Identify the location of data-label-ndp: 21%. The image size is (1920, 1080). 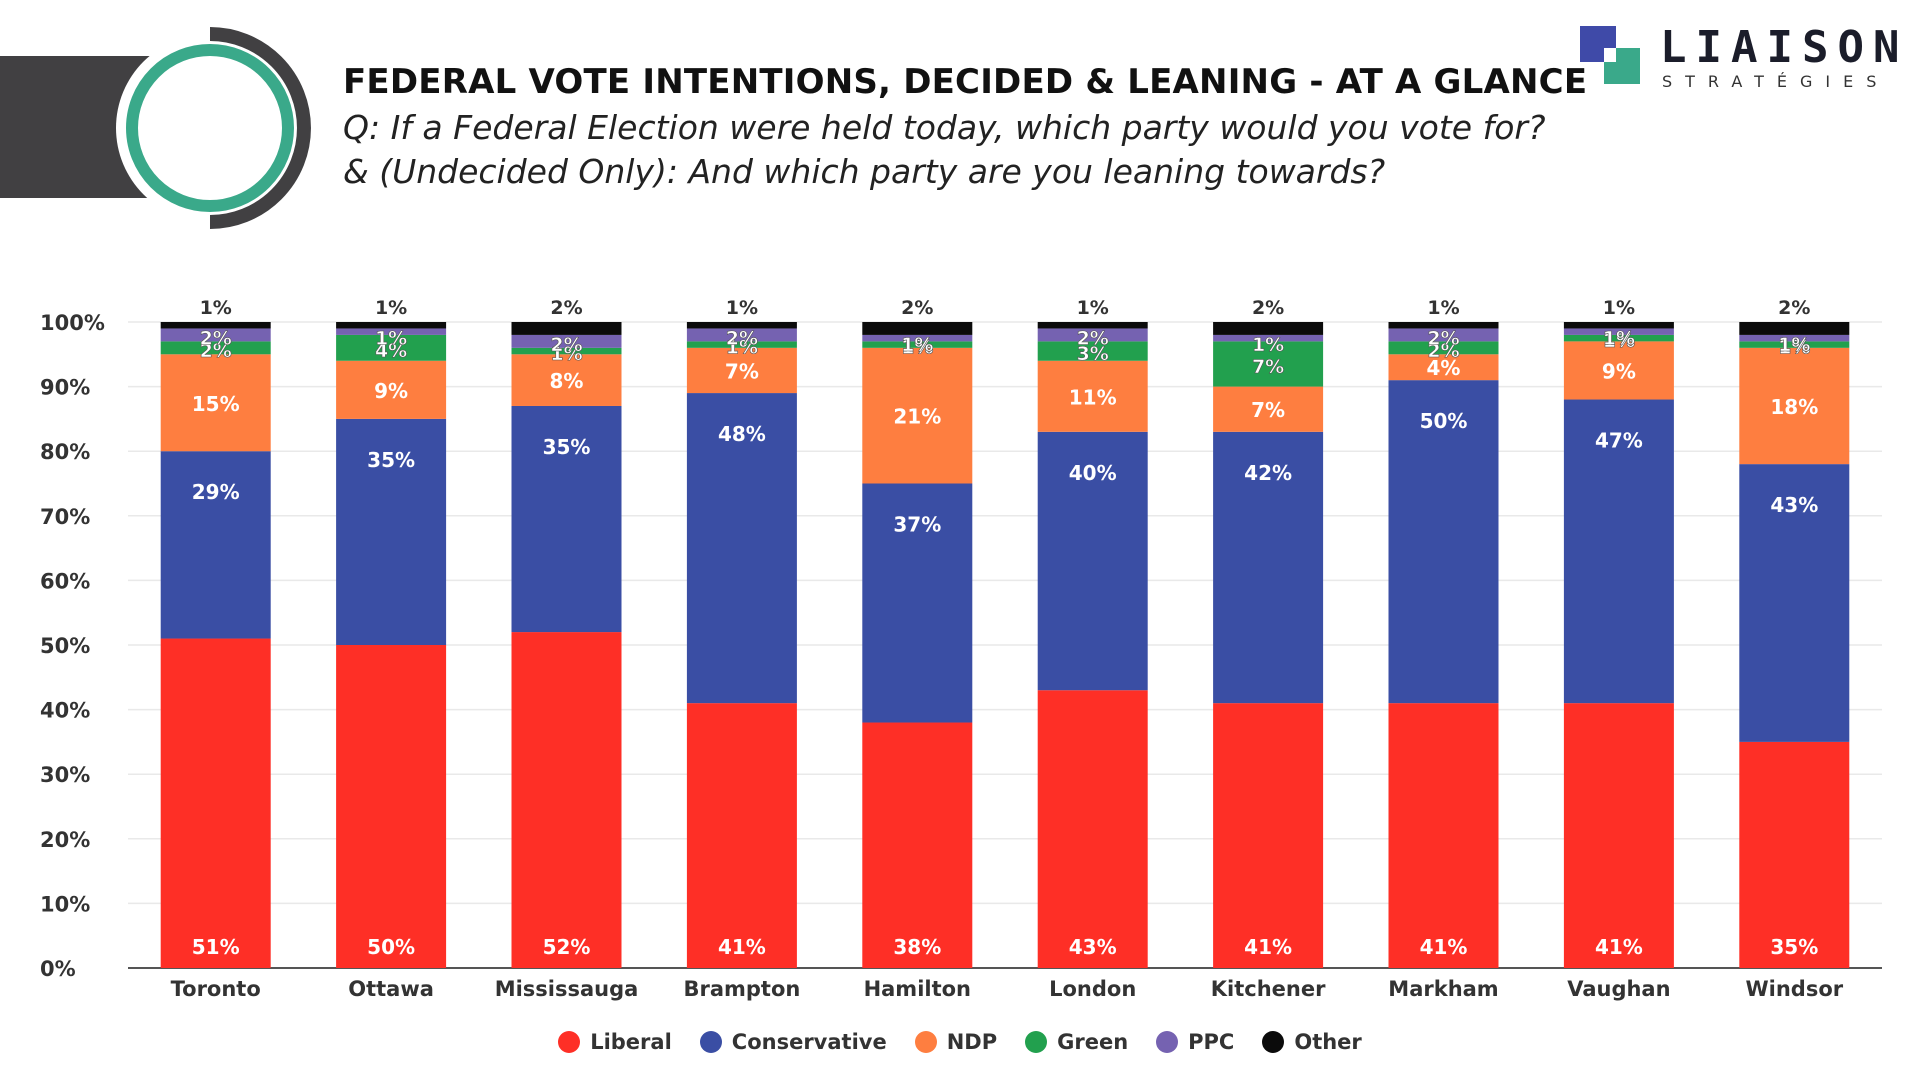
(917, 417).